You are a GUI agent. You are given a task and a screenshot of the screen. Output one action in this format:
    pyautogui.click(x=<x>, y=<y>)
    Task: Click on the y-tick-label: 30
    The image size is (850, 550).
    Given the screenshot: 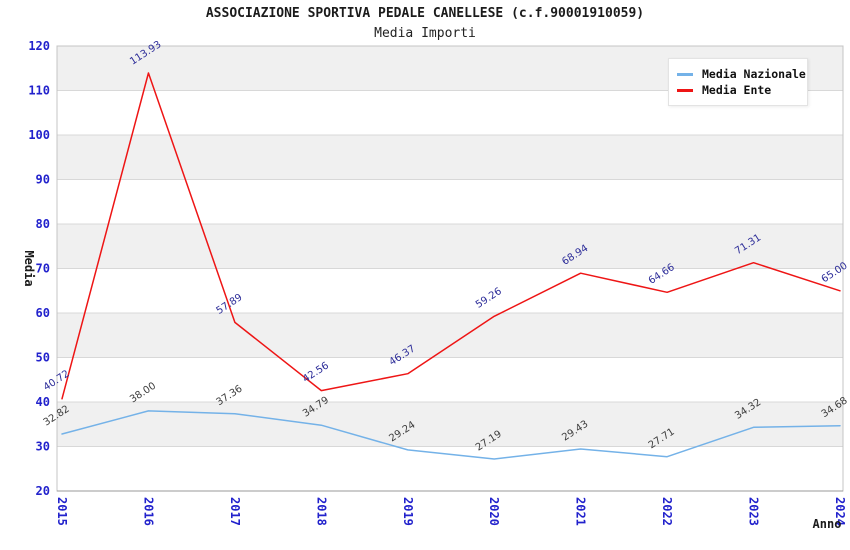 What is the action you would take?
    pyautogui.click(x=43, y=447)
    